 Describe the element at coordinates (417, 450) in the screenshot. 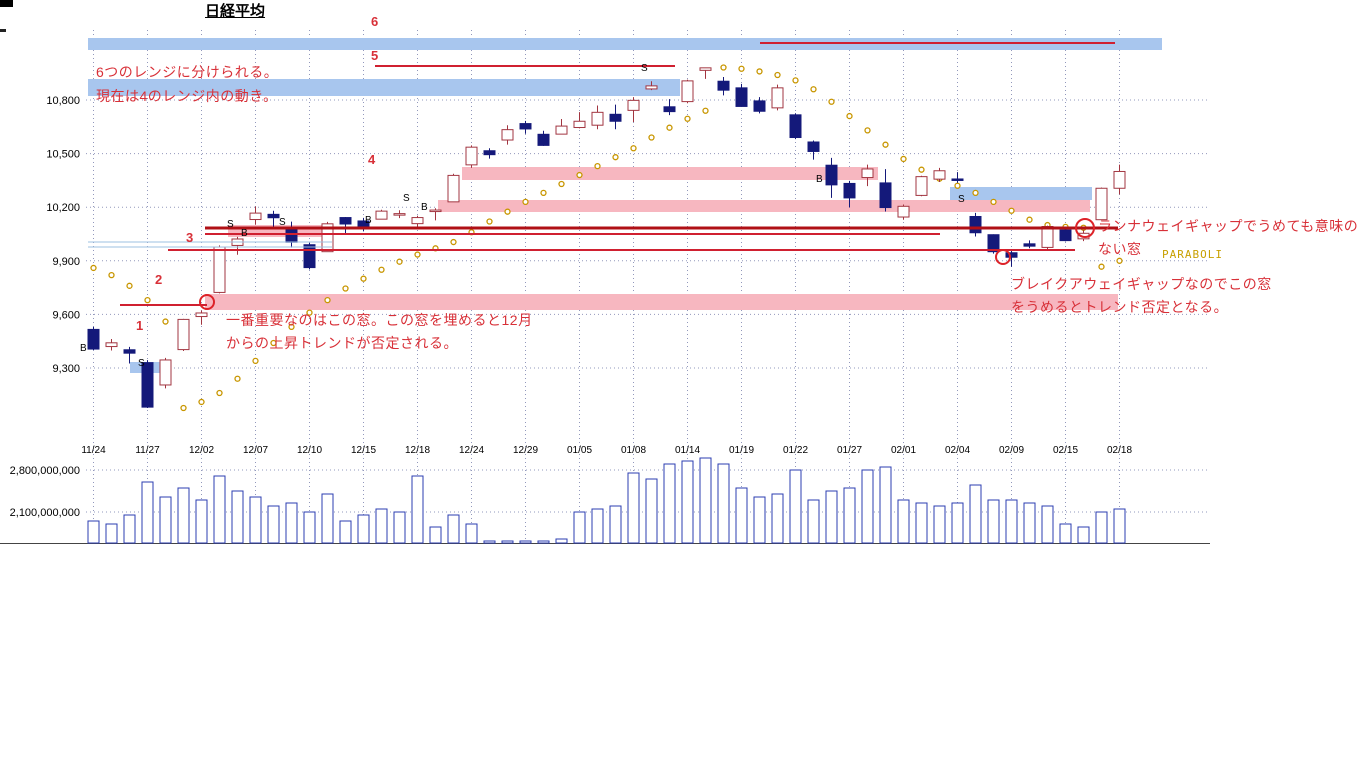

I see `date-axis-label: 12/18` at that location.